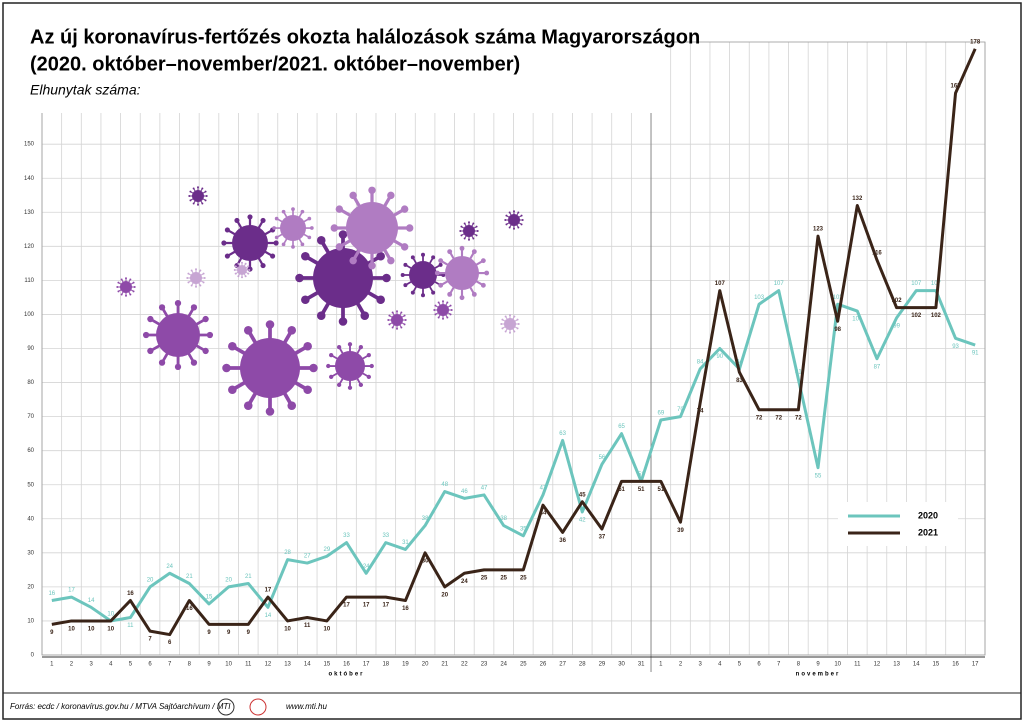 This screenshot has width=1024, height=727. Describe the element at coordinates (818, 665) in the screenshot. I see `x-tick-label: 9` at that location.